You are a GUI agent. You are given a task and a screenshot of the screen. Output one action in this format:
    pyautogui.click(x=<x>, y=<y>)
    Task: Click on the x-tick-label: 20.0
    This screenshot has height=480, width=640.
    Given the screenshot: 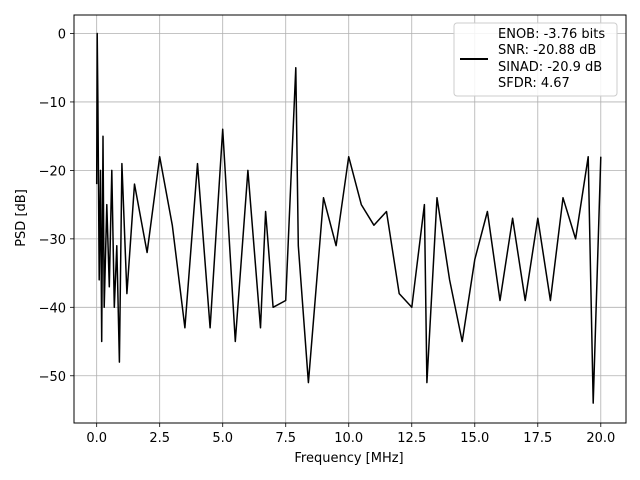 What is the action you would take?
    pyautogui.click(x=600, y=438)
    